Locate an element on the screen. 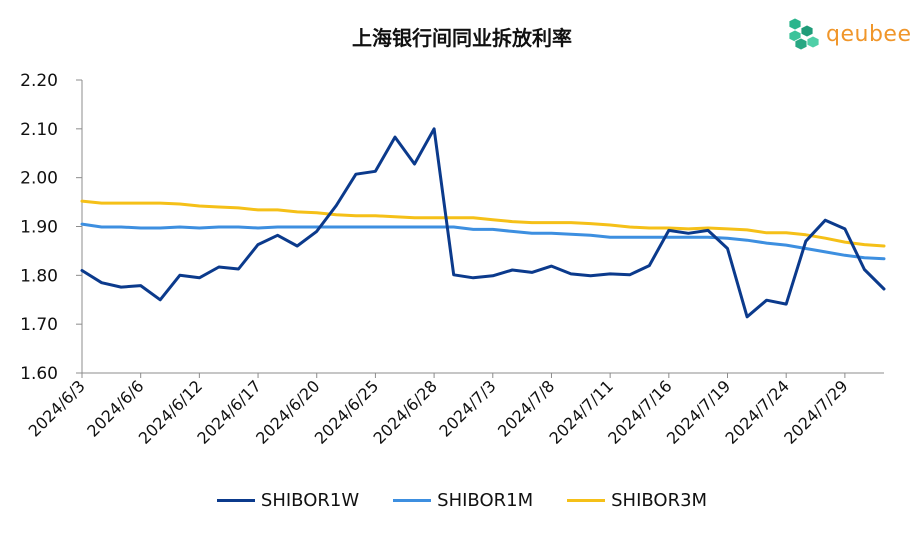  series-line-shibor1m is located at coordinates (483, 241).